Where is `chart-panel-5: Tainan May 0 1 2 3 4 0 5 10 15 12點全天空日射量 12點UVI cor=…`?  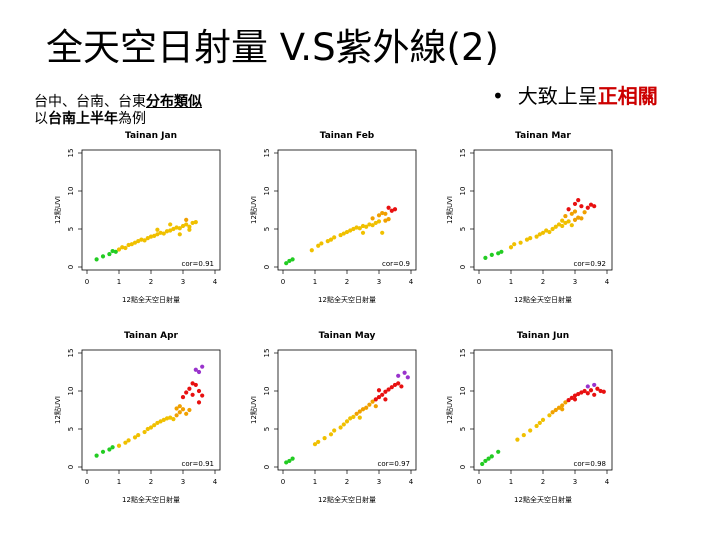
chart-panel-5: Tainan May 0 1 2 3 4 0 5 10 15 12點全天空日射量 12點UVI cor=… is located at coordinates (333, 417).